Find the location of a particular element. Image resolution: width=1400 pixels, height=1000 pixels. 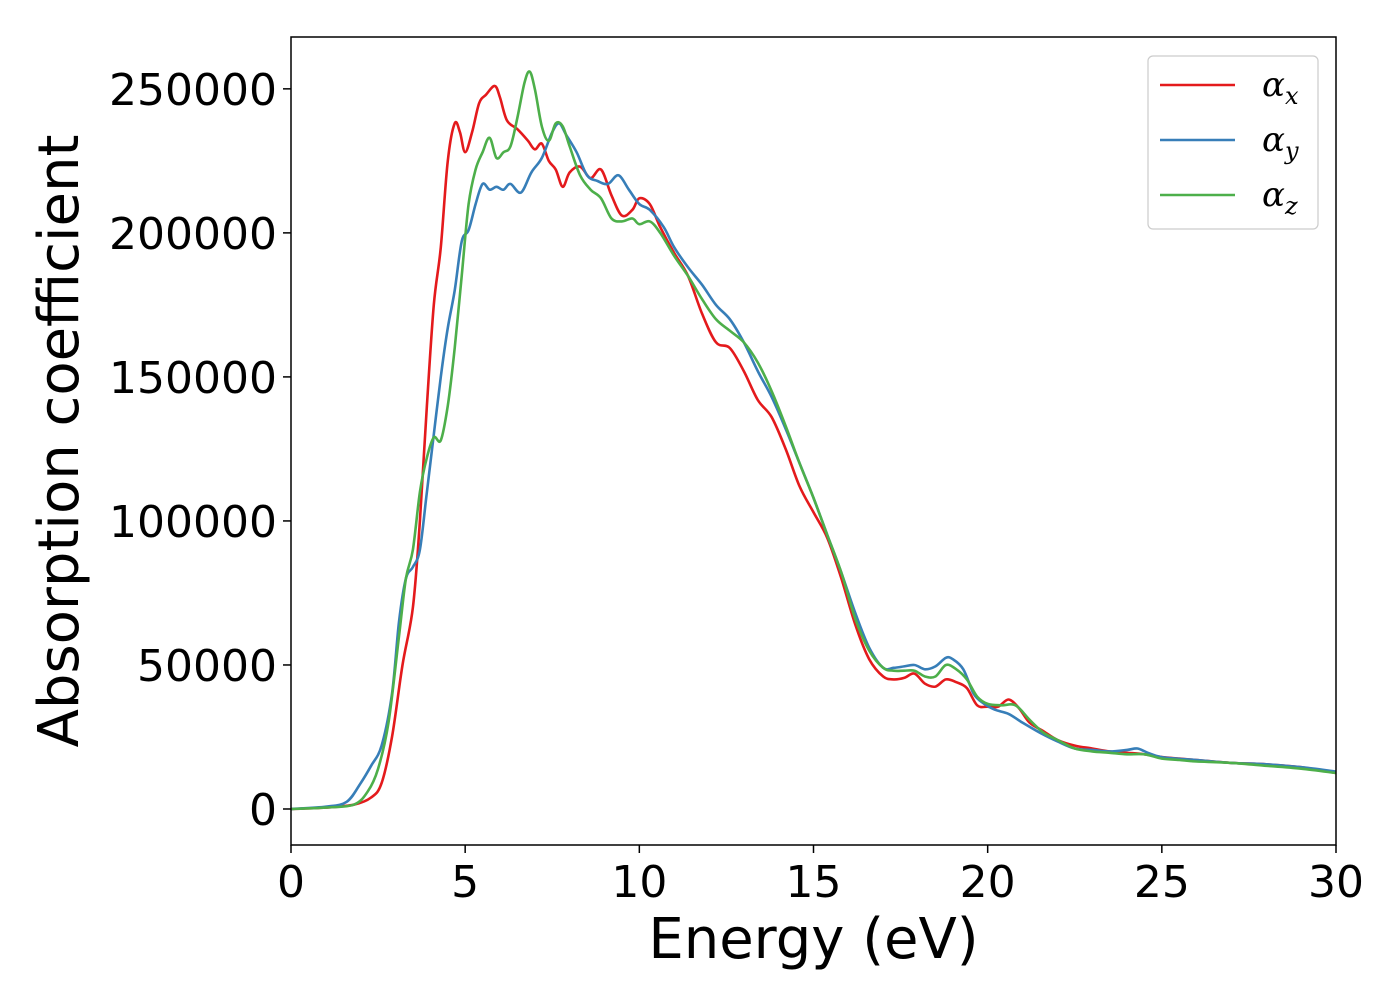

legend-box is located at coordinates (1233, 142).